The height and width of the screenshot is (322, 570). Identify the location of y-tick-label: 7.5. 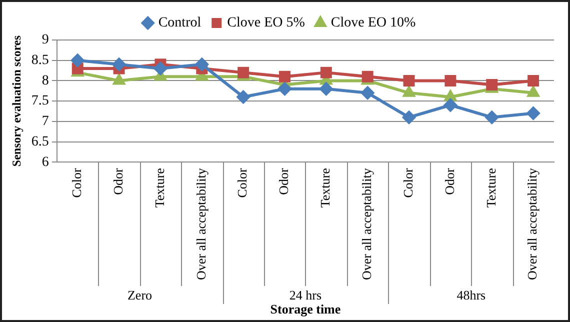
(40, 101).